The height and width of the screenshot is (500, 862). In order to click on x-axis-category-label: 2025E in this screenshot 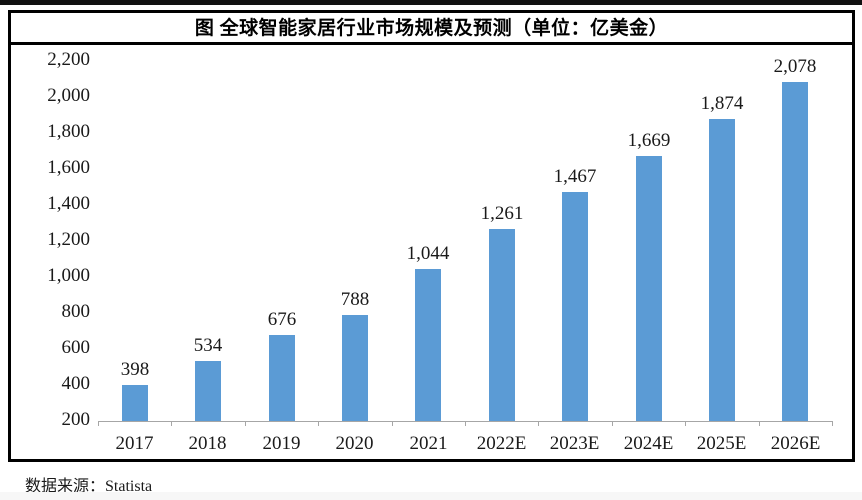, I will do `click(721, 443)`.